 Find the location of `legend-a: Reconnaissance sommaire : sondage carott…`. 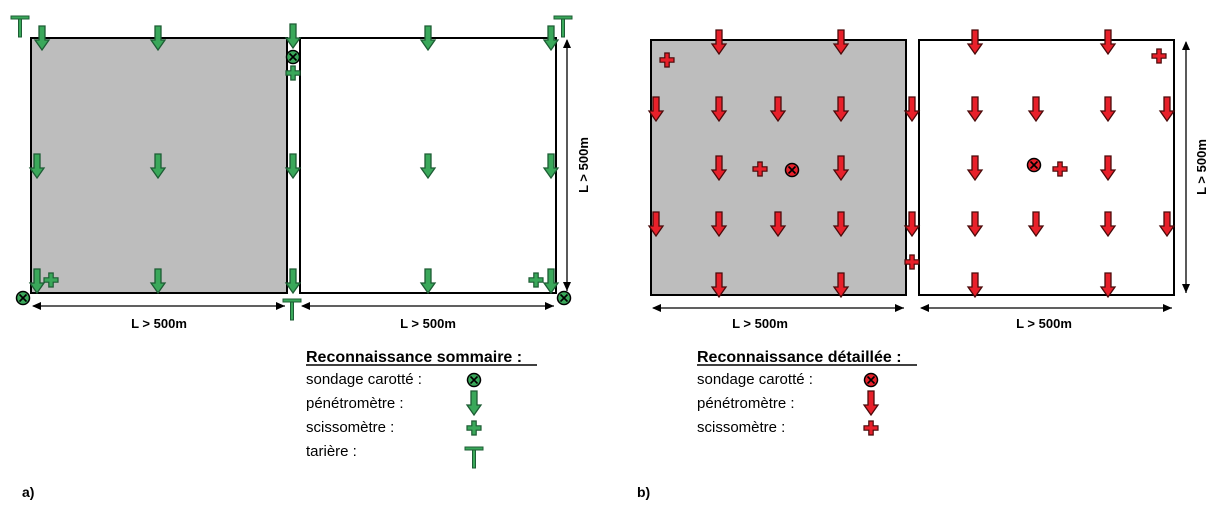

legend-a: Reconnaissance sommaire : sondage carott… is located at coordinates (421, 409).